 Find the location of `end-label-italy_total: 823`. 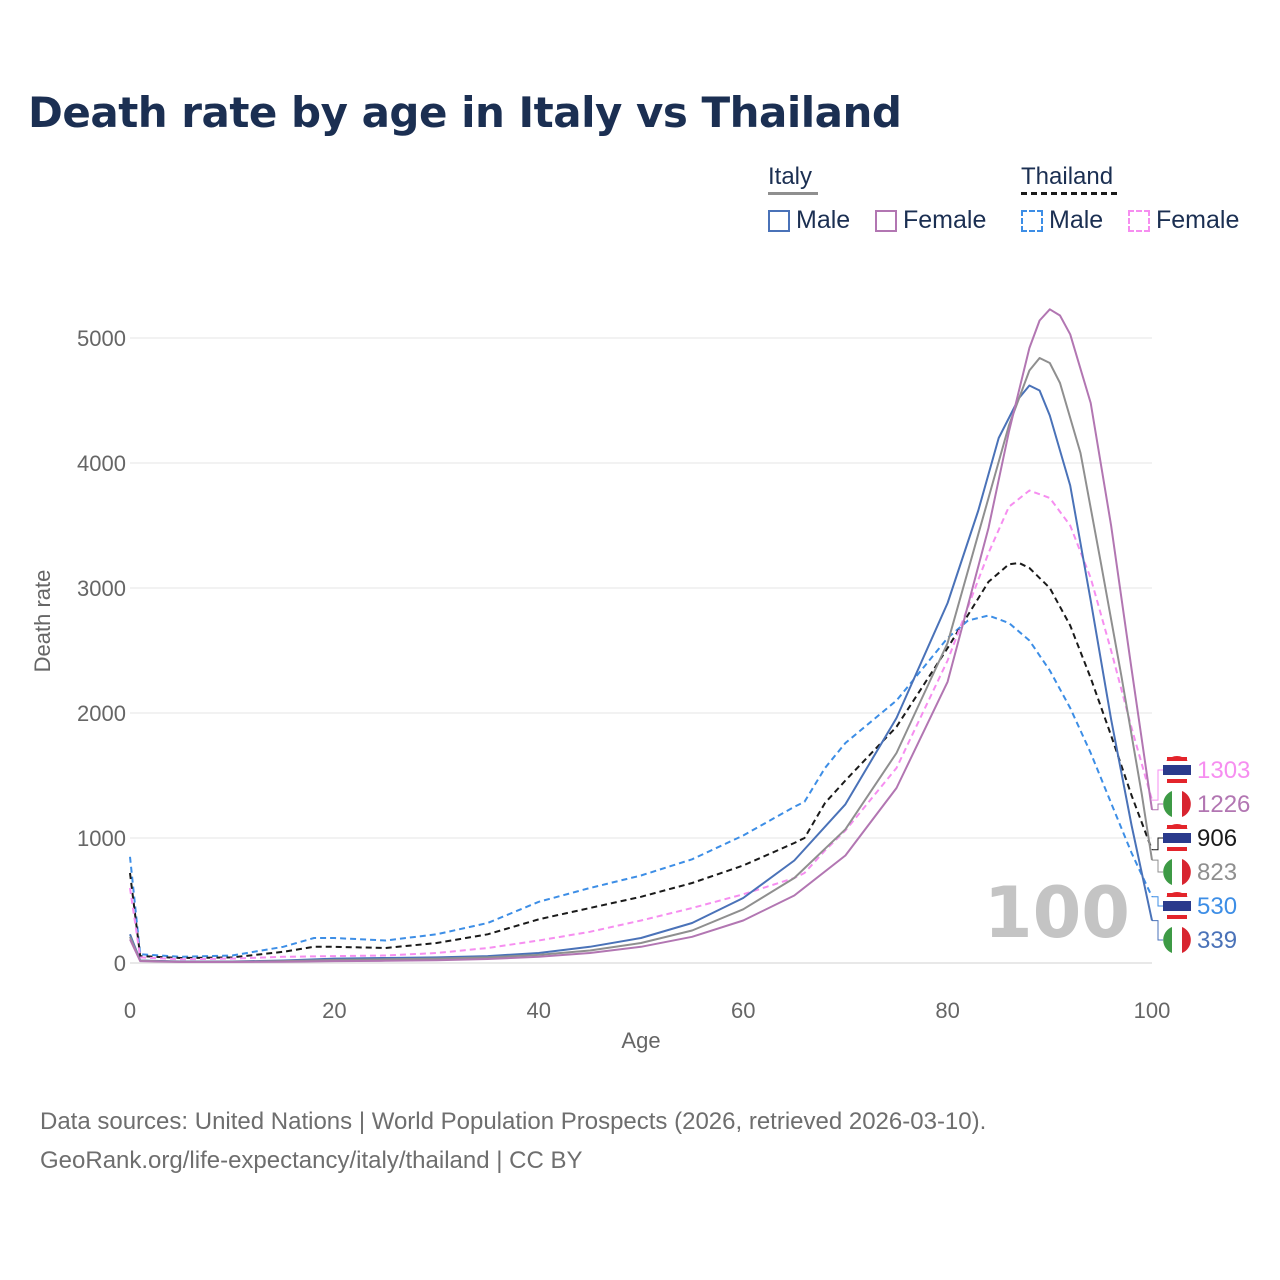

end-label-italy_total: 823 is located at coordinates (1217, 872).